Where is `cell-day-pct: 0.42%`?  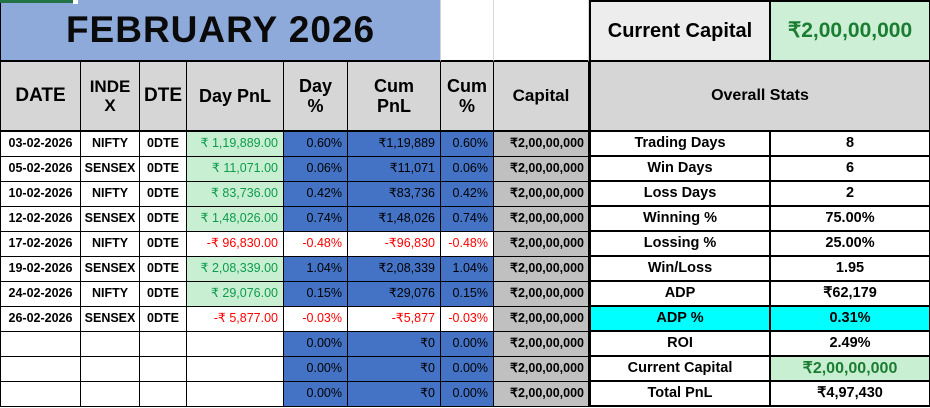
cell-day-pct: 0.42% is located at coordinates (316, 194).